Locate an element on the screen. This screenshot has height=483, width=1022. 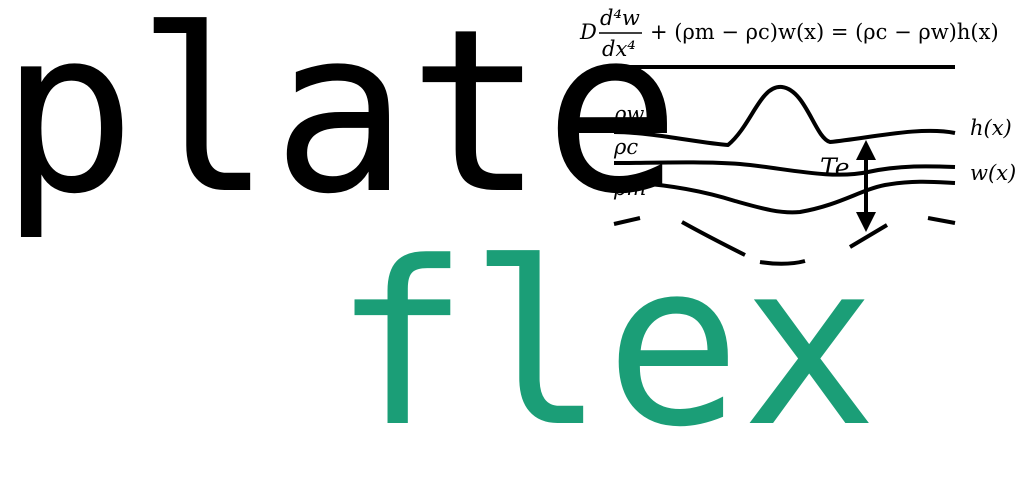
label-rho-m: ρm is located at coordinates (629, 188).